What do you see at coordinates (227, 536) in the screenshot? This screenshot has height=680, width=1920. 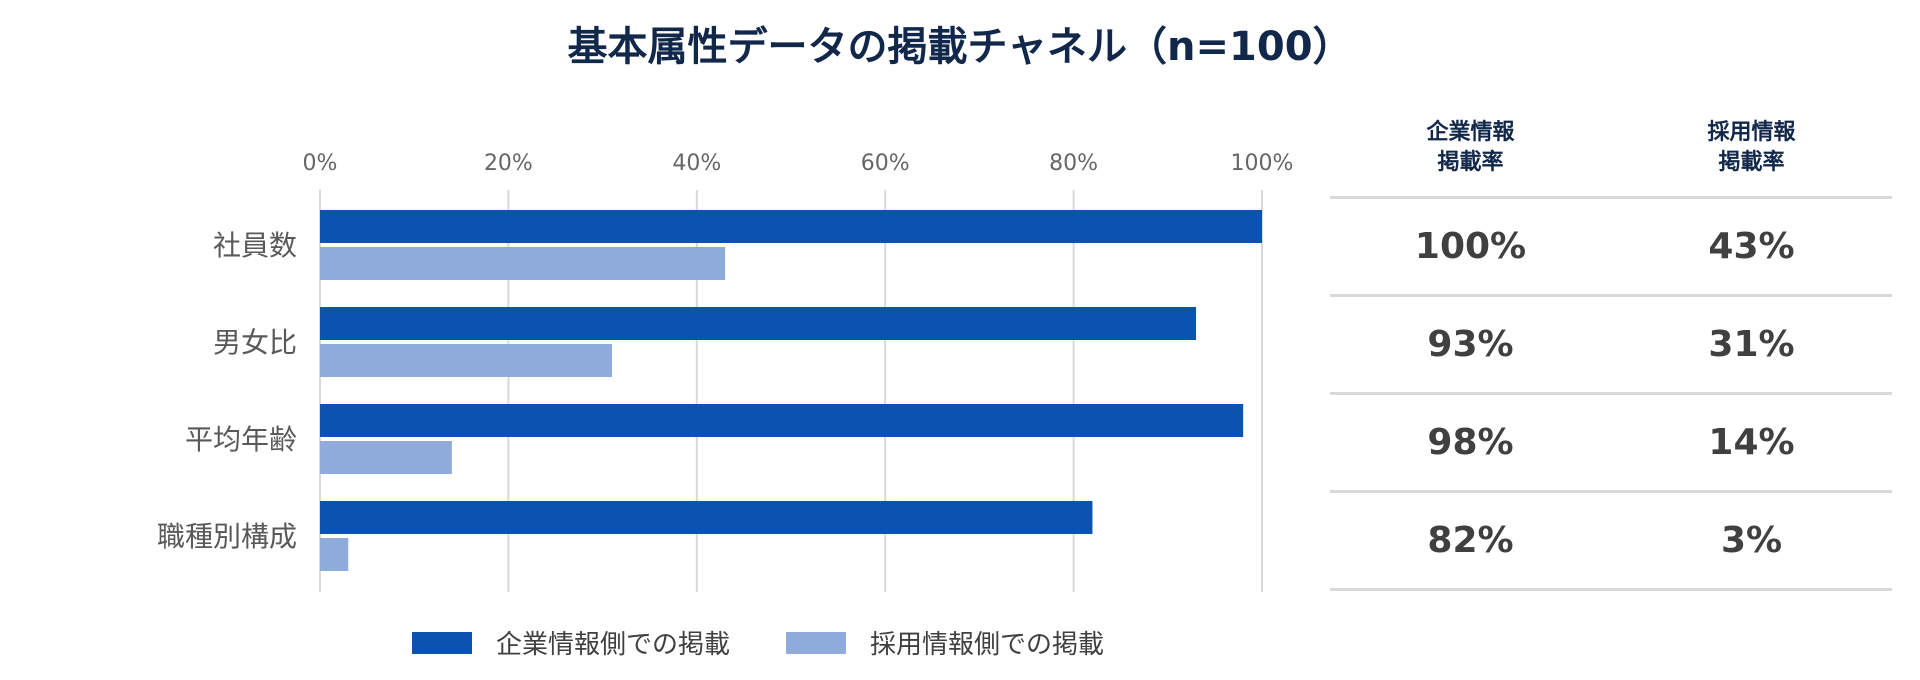 I see `category-label: 職種別構成` at bounding box center [227, 536].